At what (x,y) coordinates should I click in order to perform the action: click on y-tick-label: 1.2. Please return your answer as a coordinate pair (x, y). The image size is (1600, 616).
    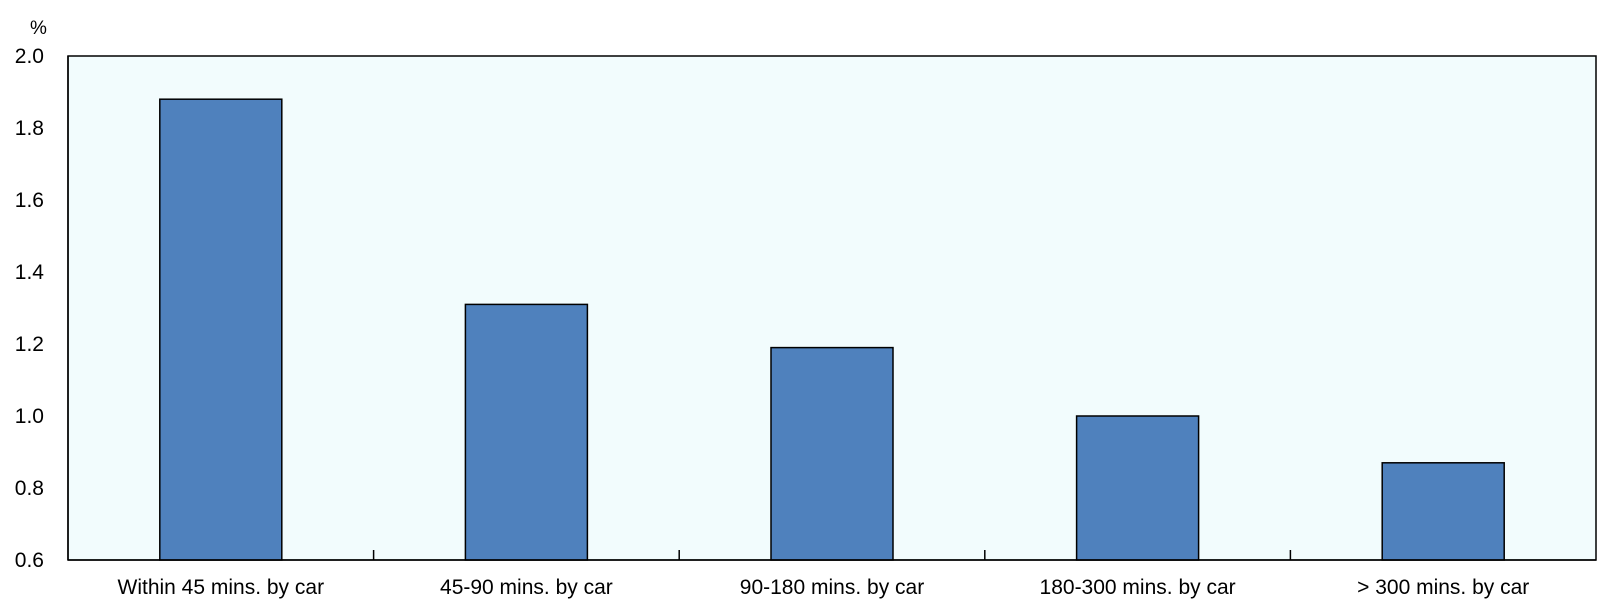
    Looking at the image, I should click on (29, 344).